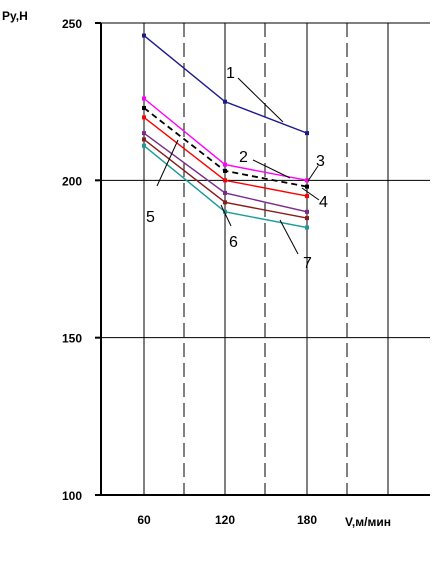 The height and width of the screenshot is (561, 439). I want to click on x-tick-label: 60, so click(144, 520).